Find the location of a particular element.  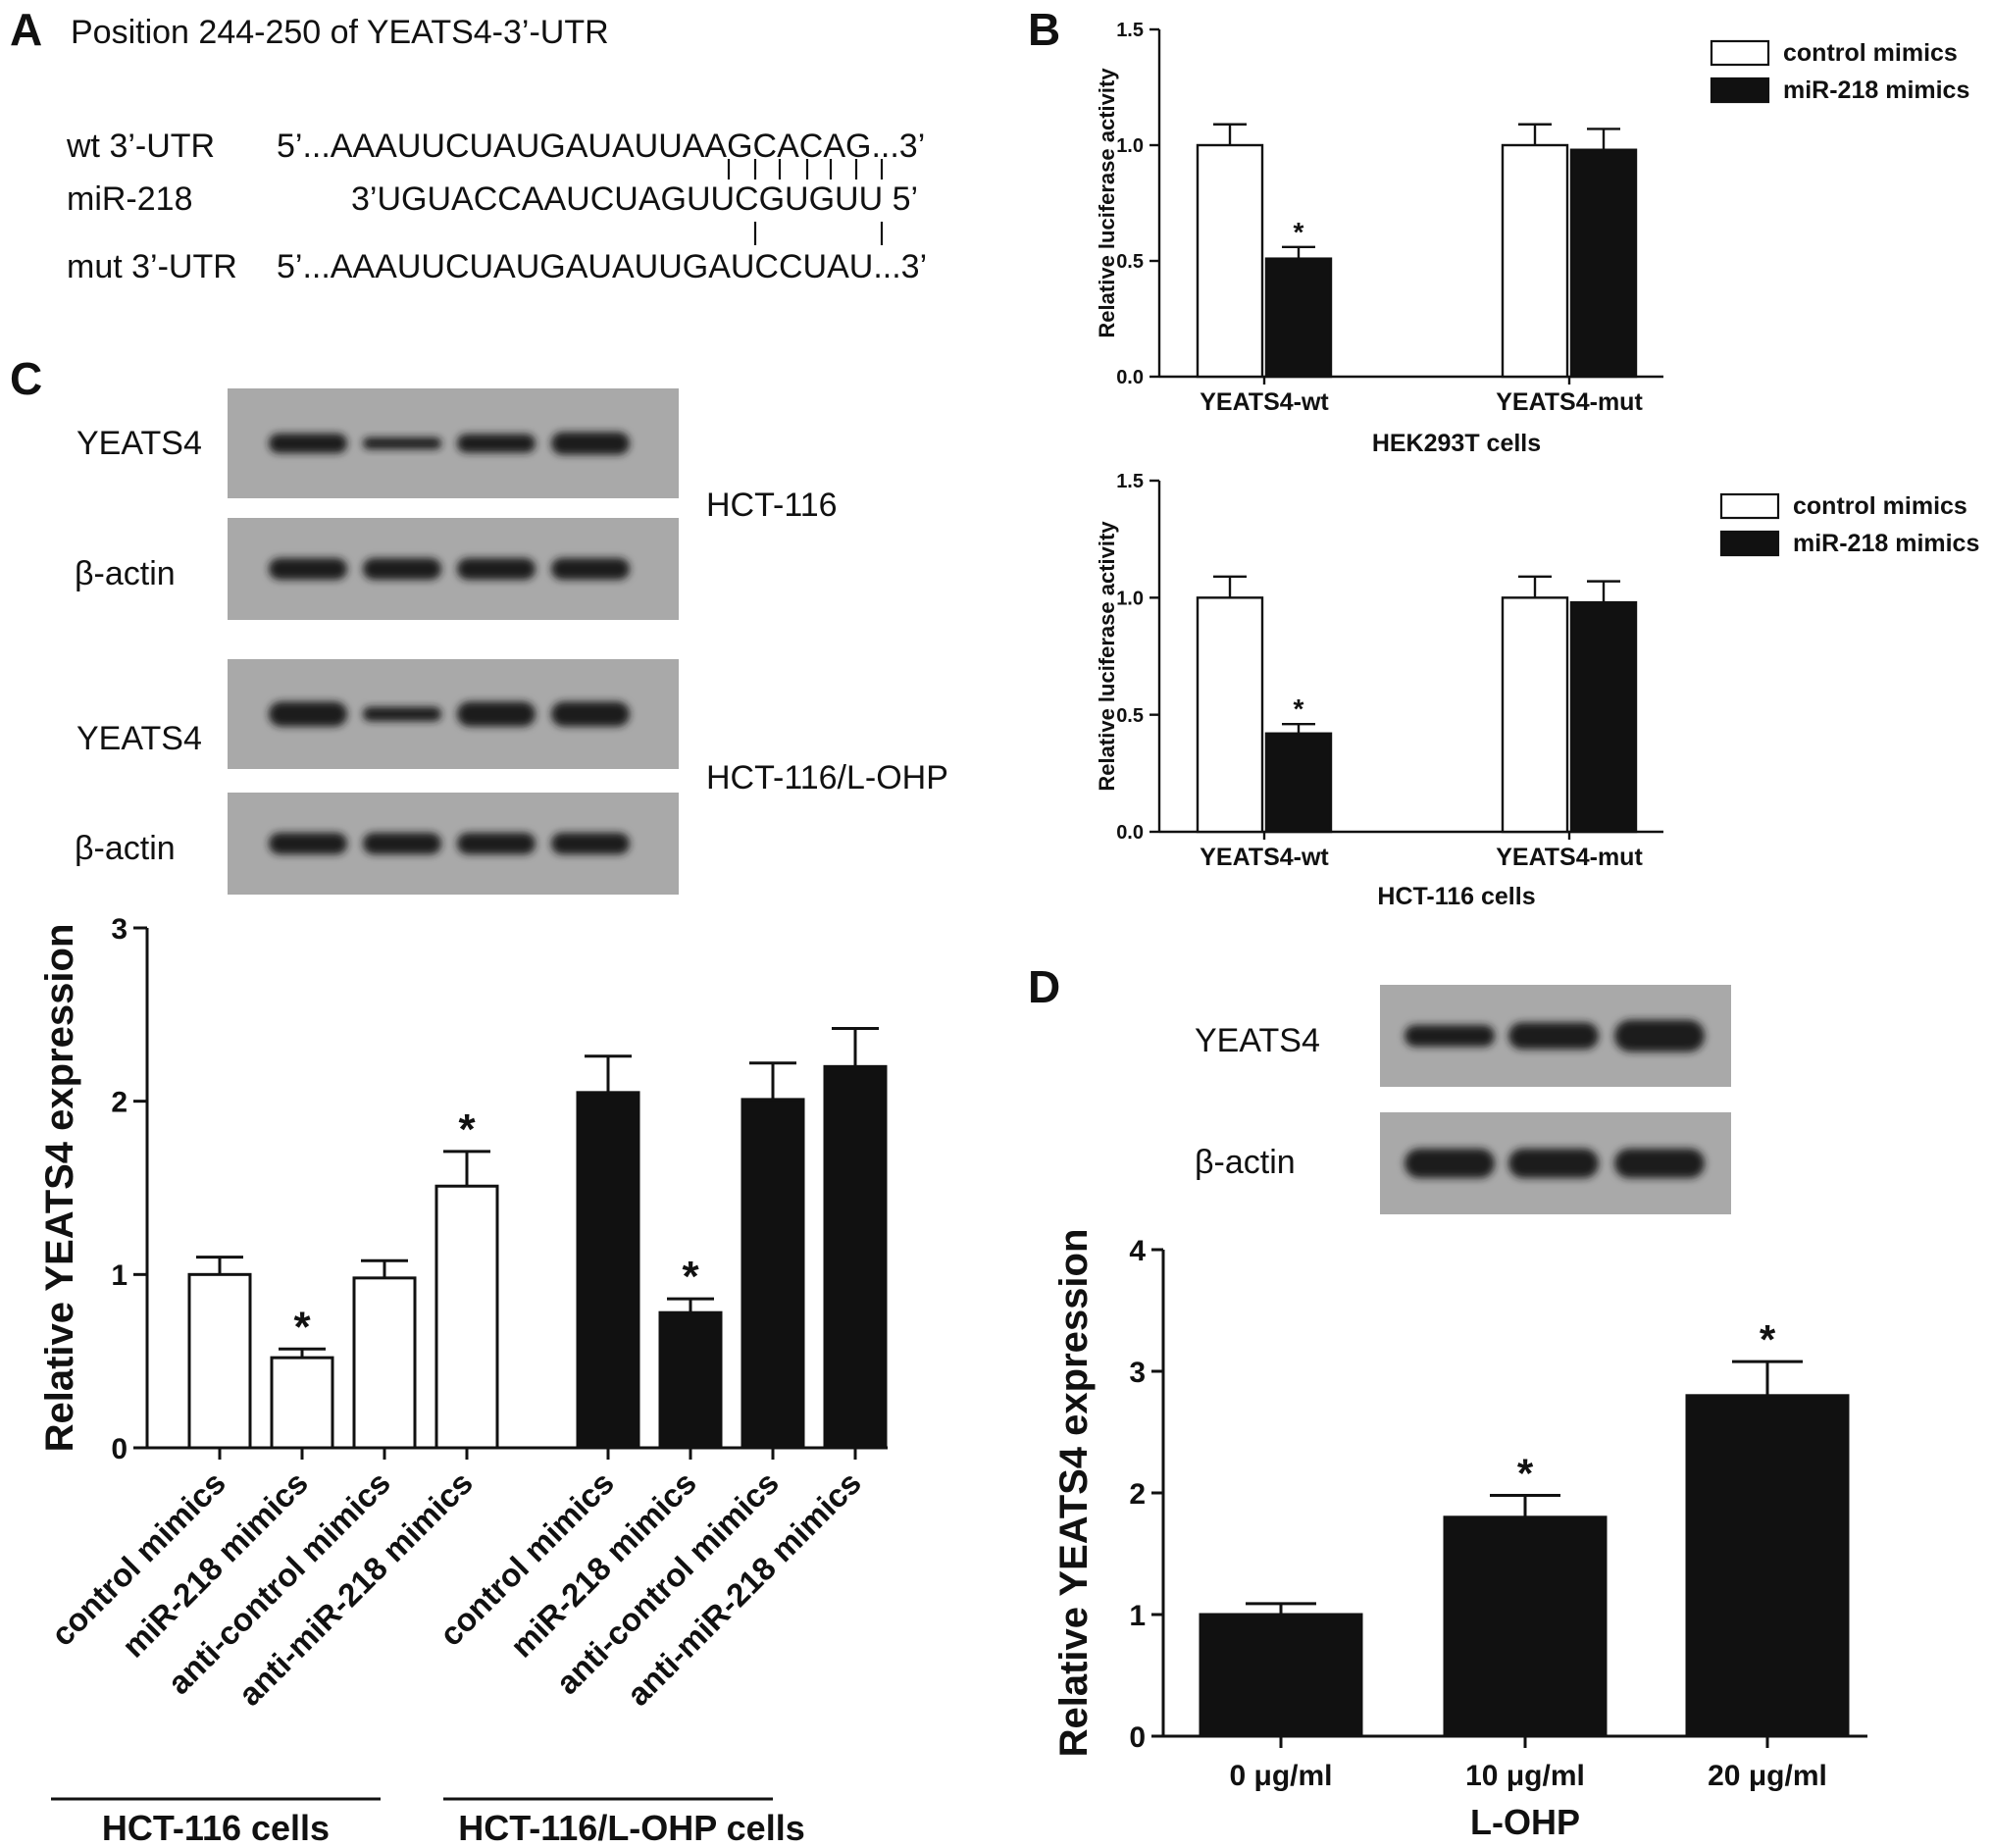

y-tick-label: 4 is located at coordinates (1137, 1251).